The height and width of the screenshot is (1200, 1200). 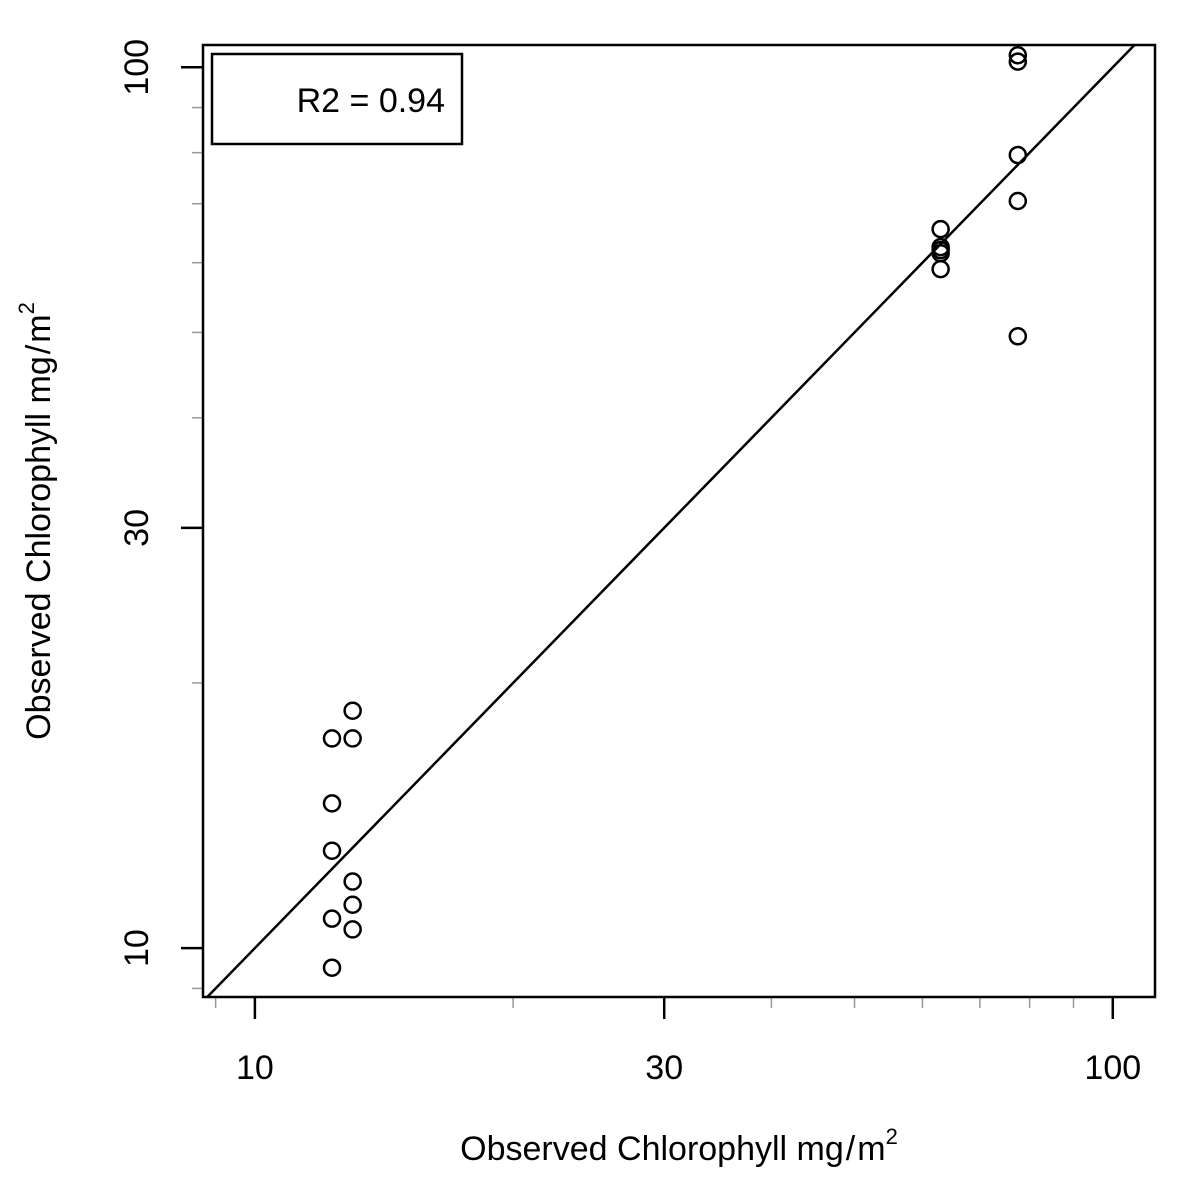 I want to click on legend-border, so click(x=337, y=99).